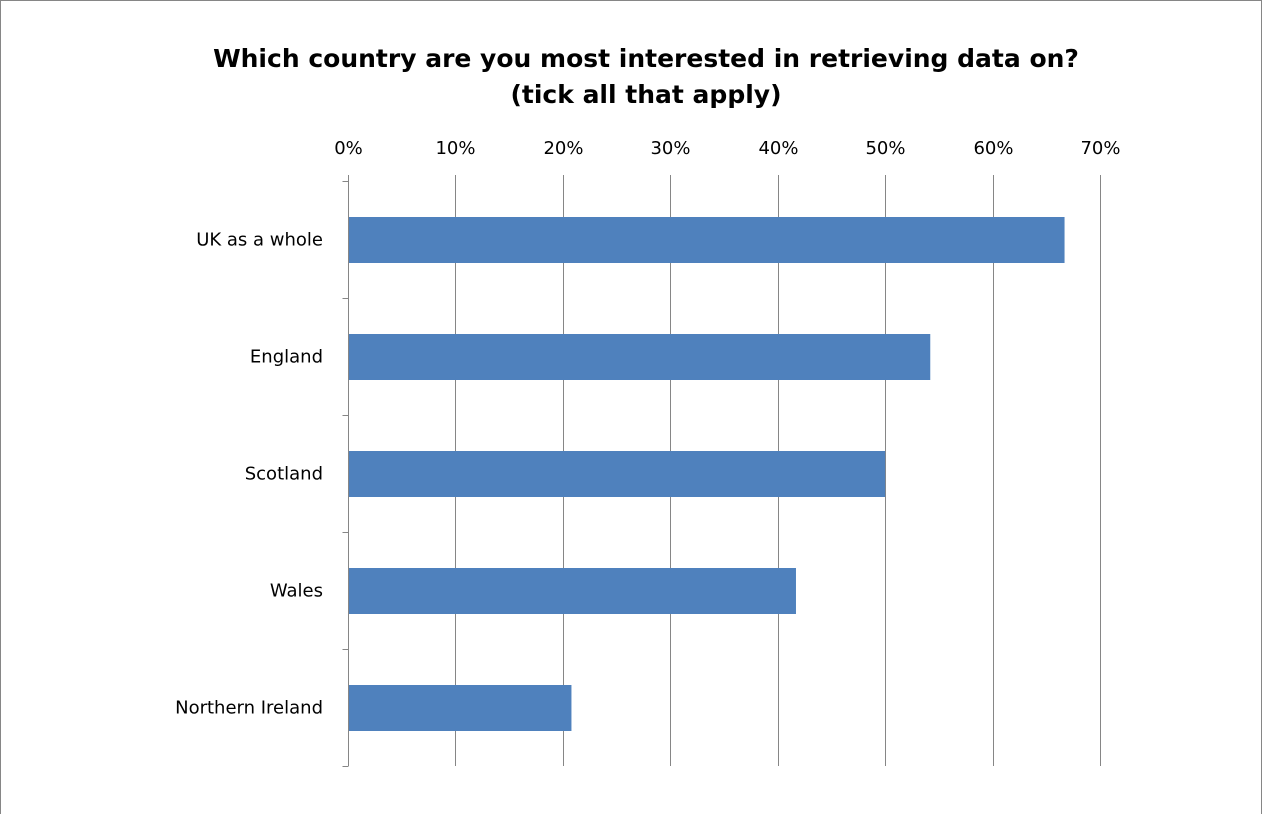  What do you see at coordinates (993, 148) in the screenshot?
I see `x-tick-label-6: 60%` at bounding box center [993, 148].